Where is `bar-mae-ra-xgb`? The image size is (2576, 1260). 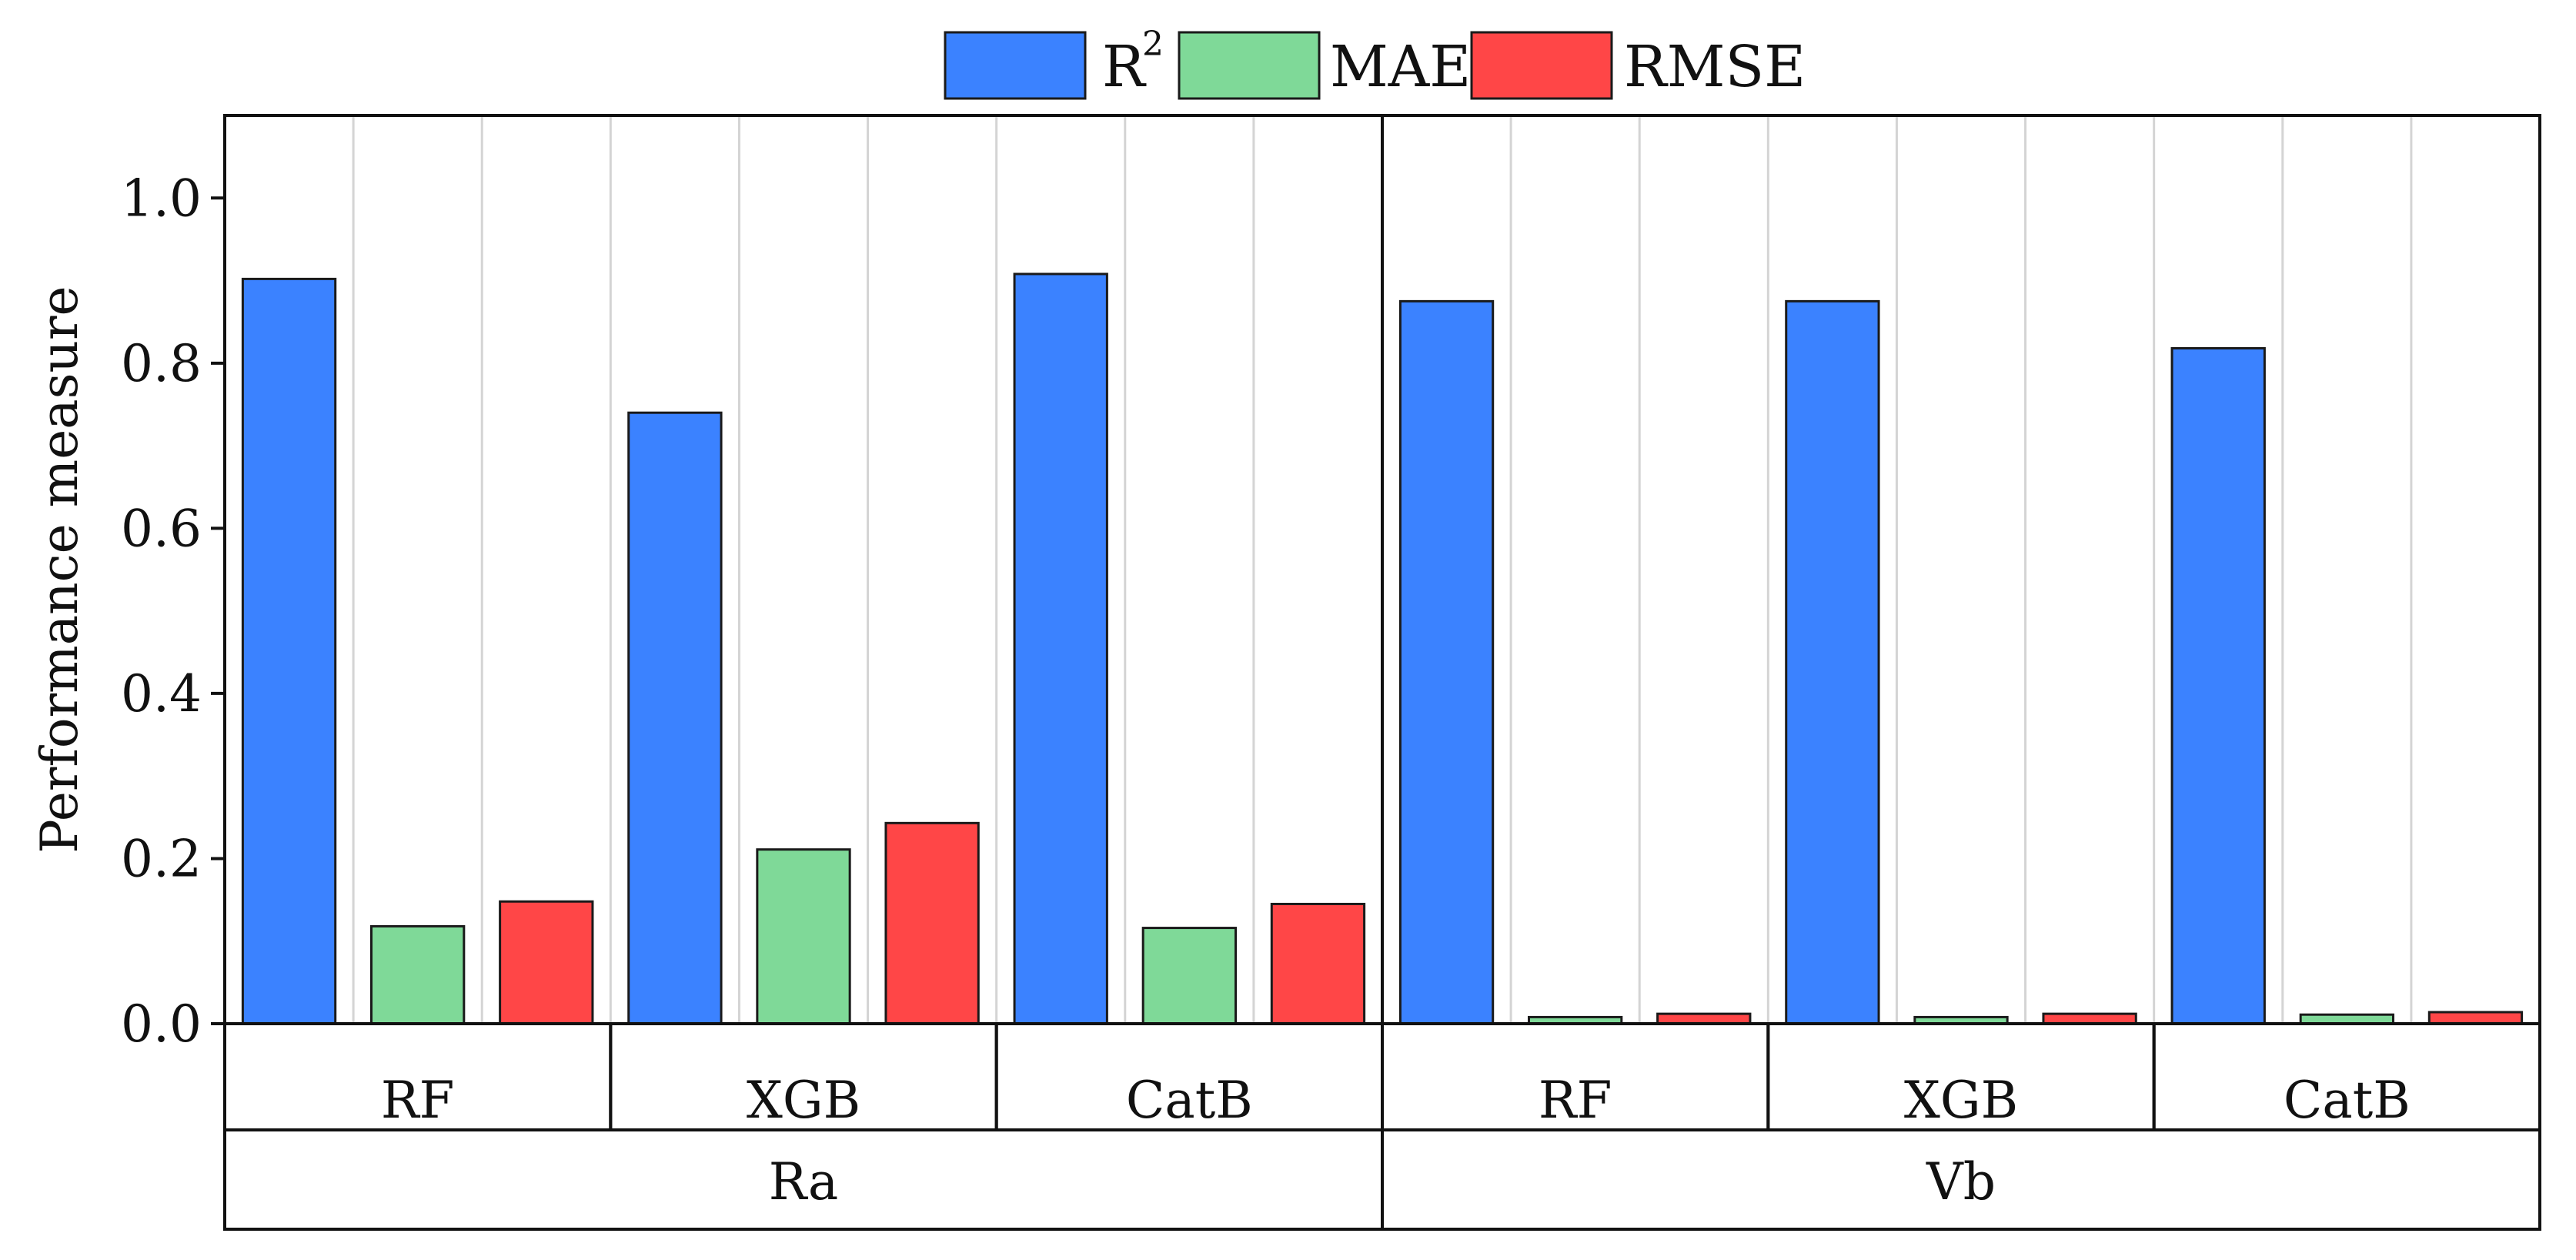
bar-mae-ra-xgb is located at coordinates (803, 936).